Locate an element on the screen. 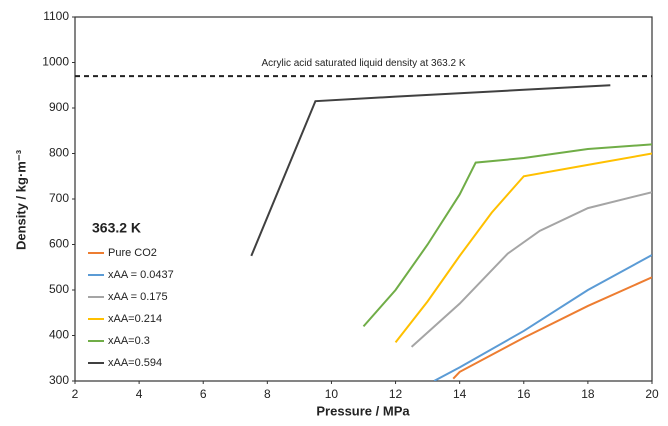  x-tick-label: 8 is located at coordinates (267, 394).